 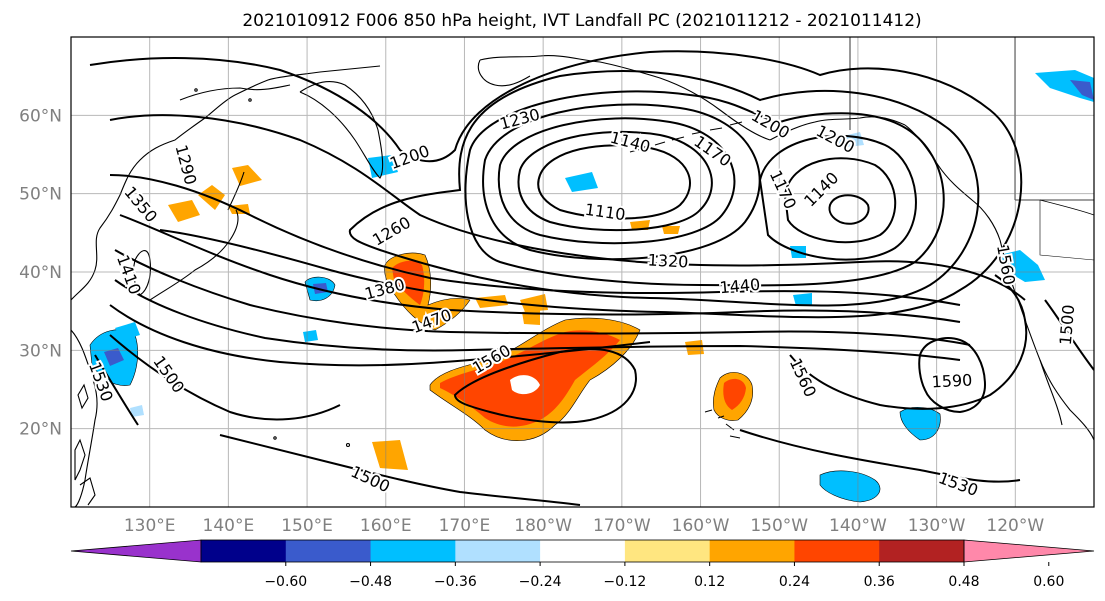 I want to click on contour-1140-low, so click(x=615, y=181).